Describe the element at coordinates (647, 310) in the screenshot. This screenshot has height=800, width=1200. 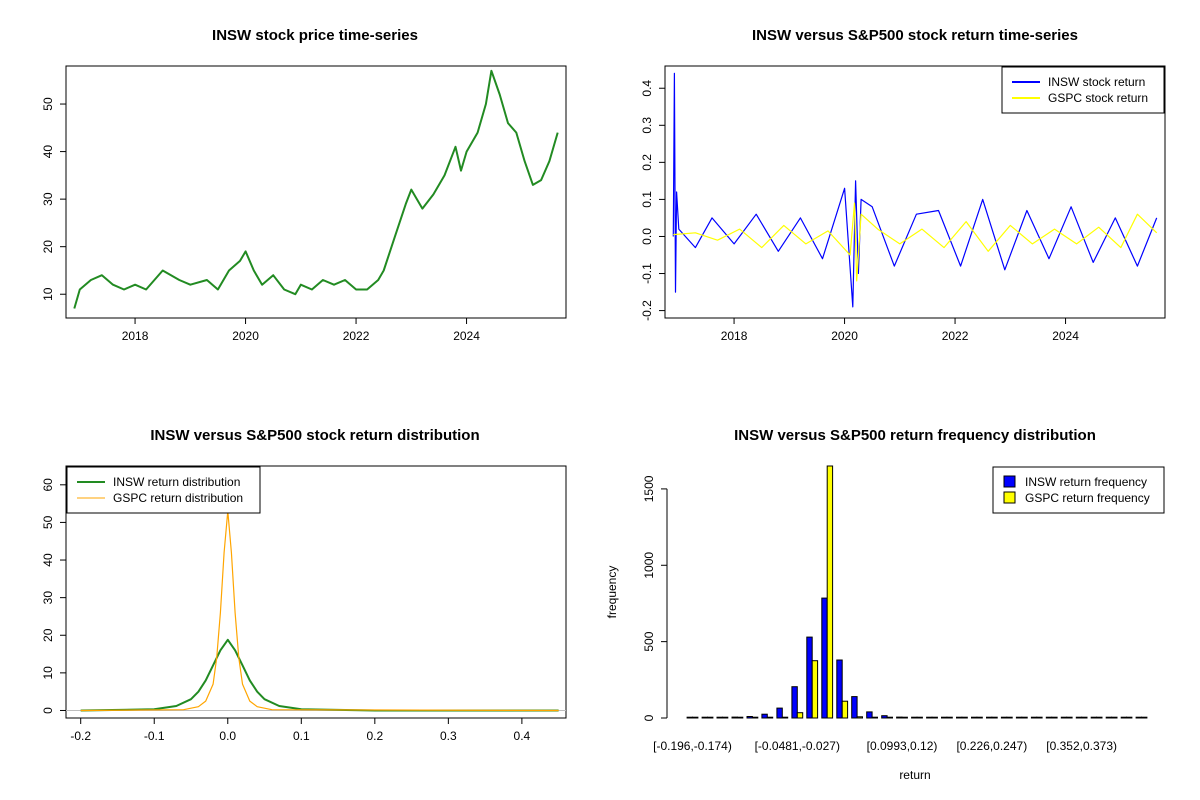
I see `y-tick-label: -0.2` at that location.